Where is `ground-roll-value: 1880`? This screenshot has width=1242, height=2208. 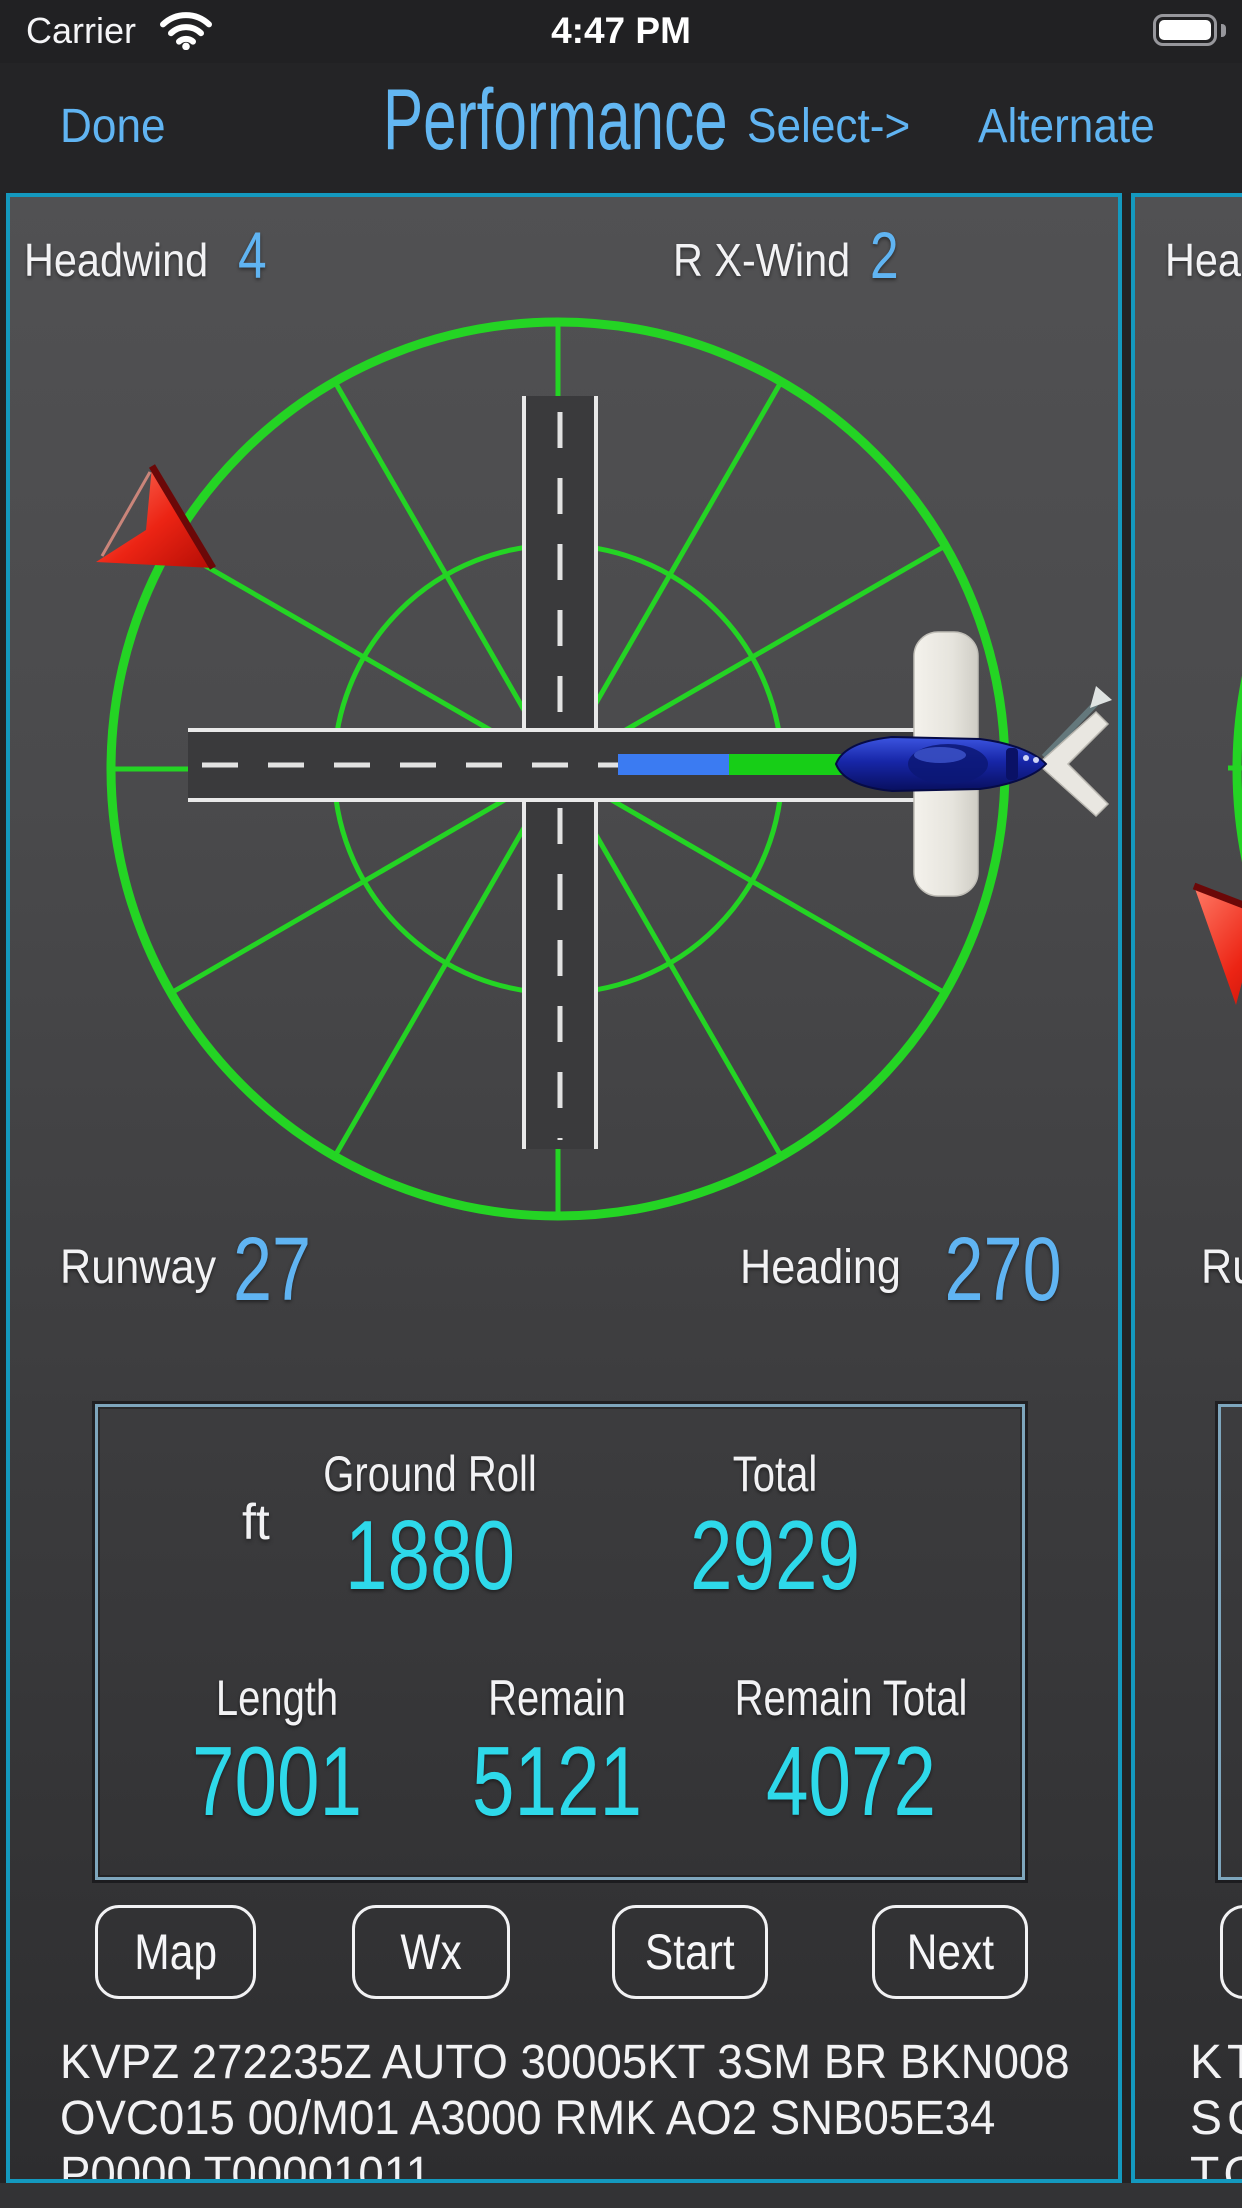 ground-roll-value: 1880 is located at coordinates (430, 1555).